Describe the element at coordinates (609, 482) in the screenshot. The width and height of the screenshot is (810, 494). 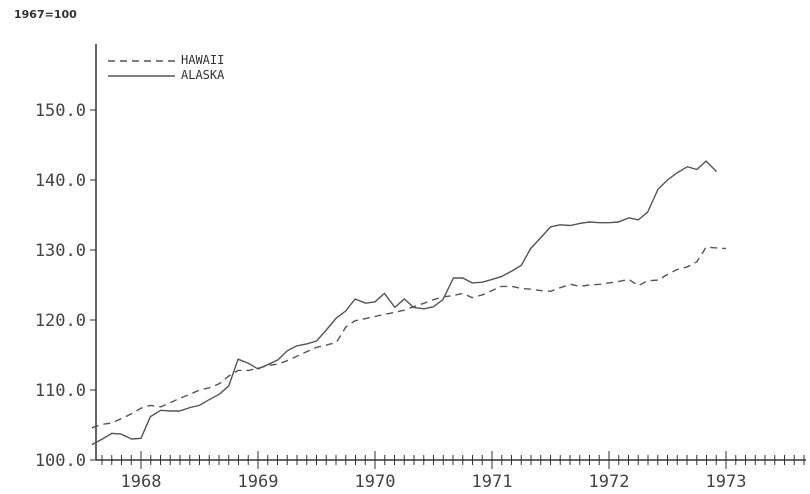
I see `x-tick-label: 1972` at that location.